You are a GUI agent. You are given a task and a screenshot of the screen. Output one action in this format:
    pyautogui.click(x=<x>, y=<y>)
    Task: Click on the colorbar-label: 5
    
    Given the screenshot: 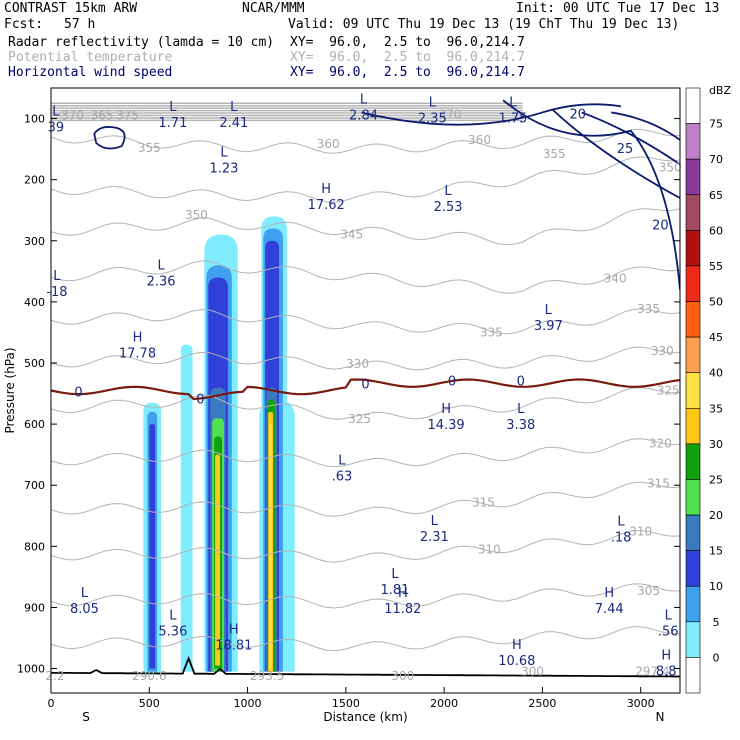 What is the action you would take?
    pyautogui.click(x=716, y=622)
    